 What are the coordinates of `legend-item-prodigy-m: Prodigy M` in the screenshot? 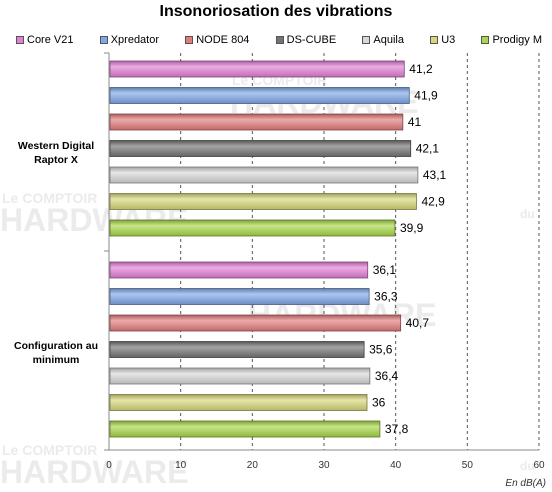 It's located at (511, 40).